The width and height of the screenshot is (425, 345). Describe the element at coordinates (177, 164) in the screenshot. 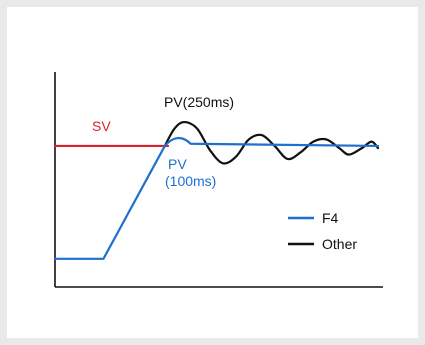

I see `pv-100-label-line1: PV` at that location.